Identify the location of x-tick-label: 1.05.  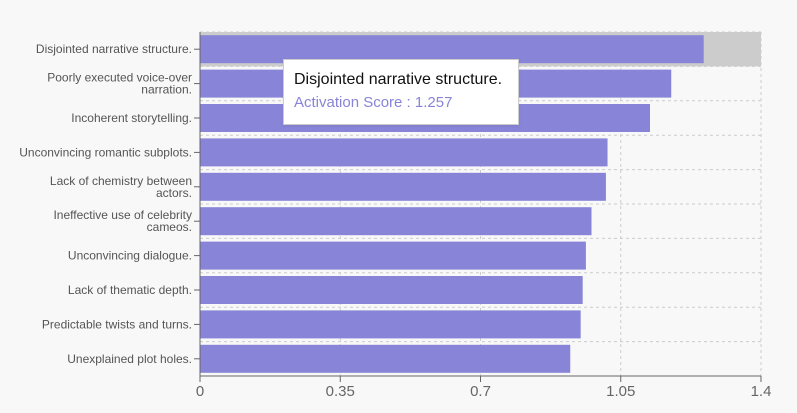
(620, 391).